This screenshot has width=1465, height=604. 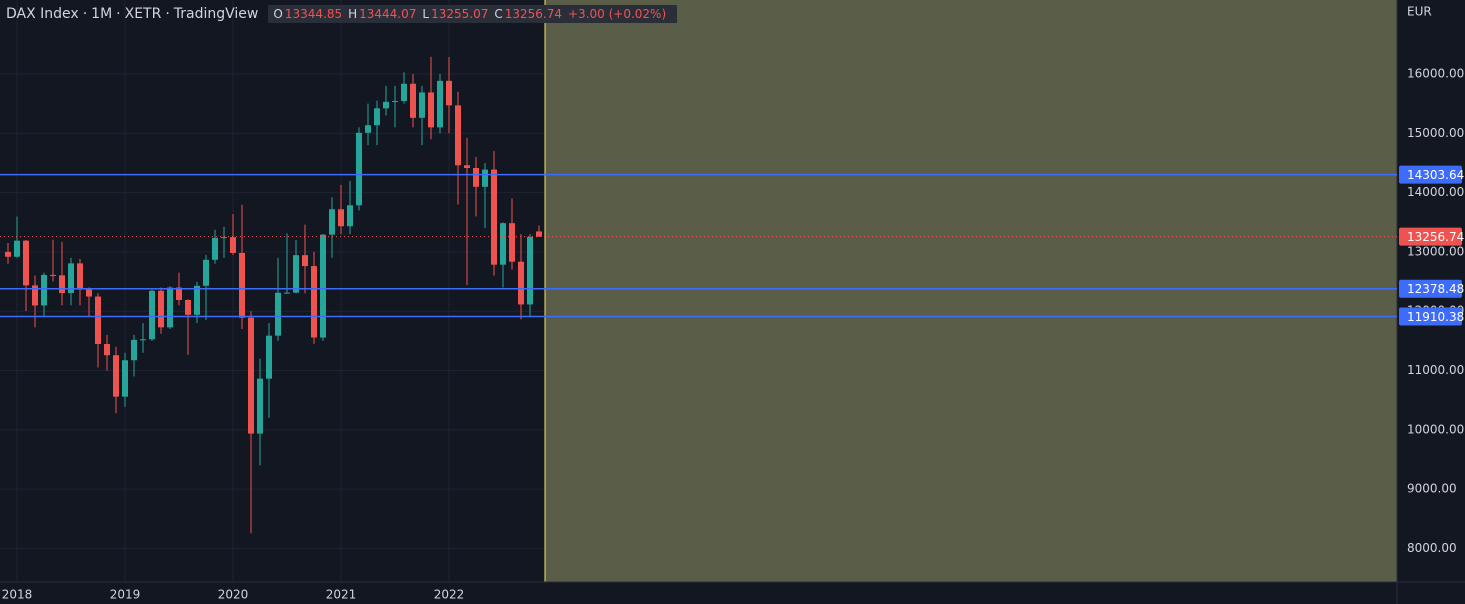 What do you see at coordinates (233, 595) in the screenshot?
I see `x-tick-label: 2020` at bounding box center [233, 595].